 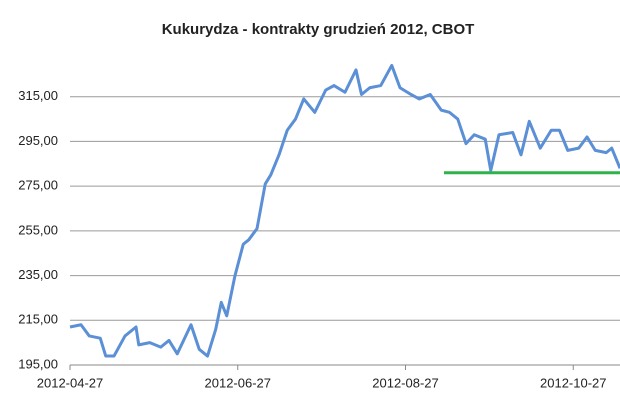 I want to click on y-tick-label: 235,00, so click(x=38, y=274).